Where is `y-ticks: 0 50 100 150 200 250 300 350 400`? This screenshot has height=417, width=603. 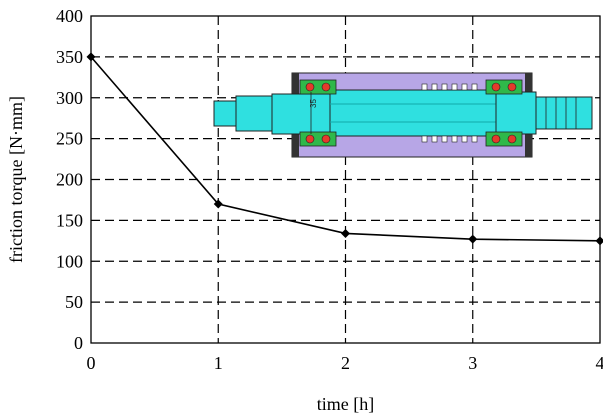
y-ticks: 0 50 100 150 200 250 300 350 400 is located at coordinates (69, 179).